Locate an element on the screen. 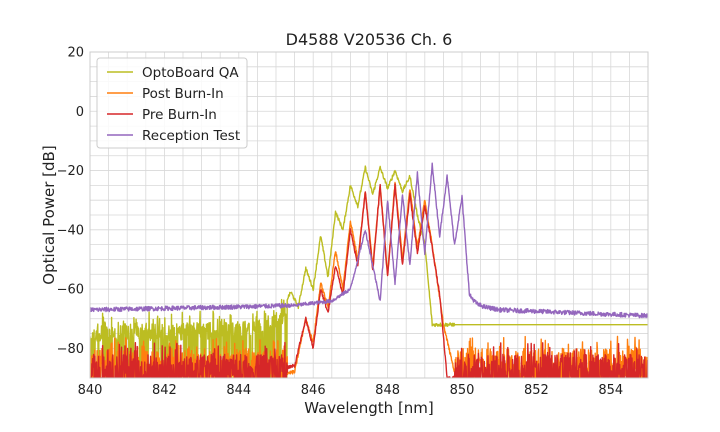 The image size is (720, 432). legend-label: Post Burn-In is located at coordinates (183, 94).